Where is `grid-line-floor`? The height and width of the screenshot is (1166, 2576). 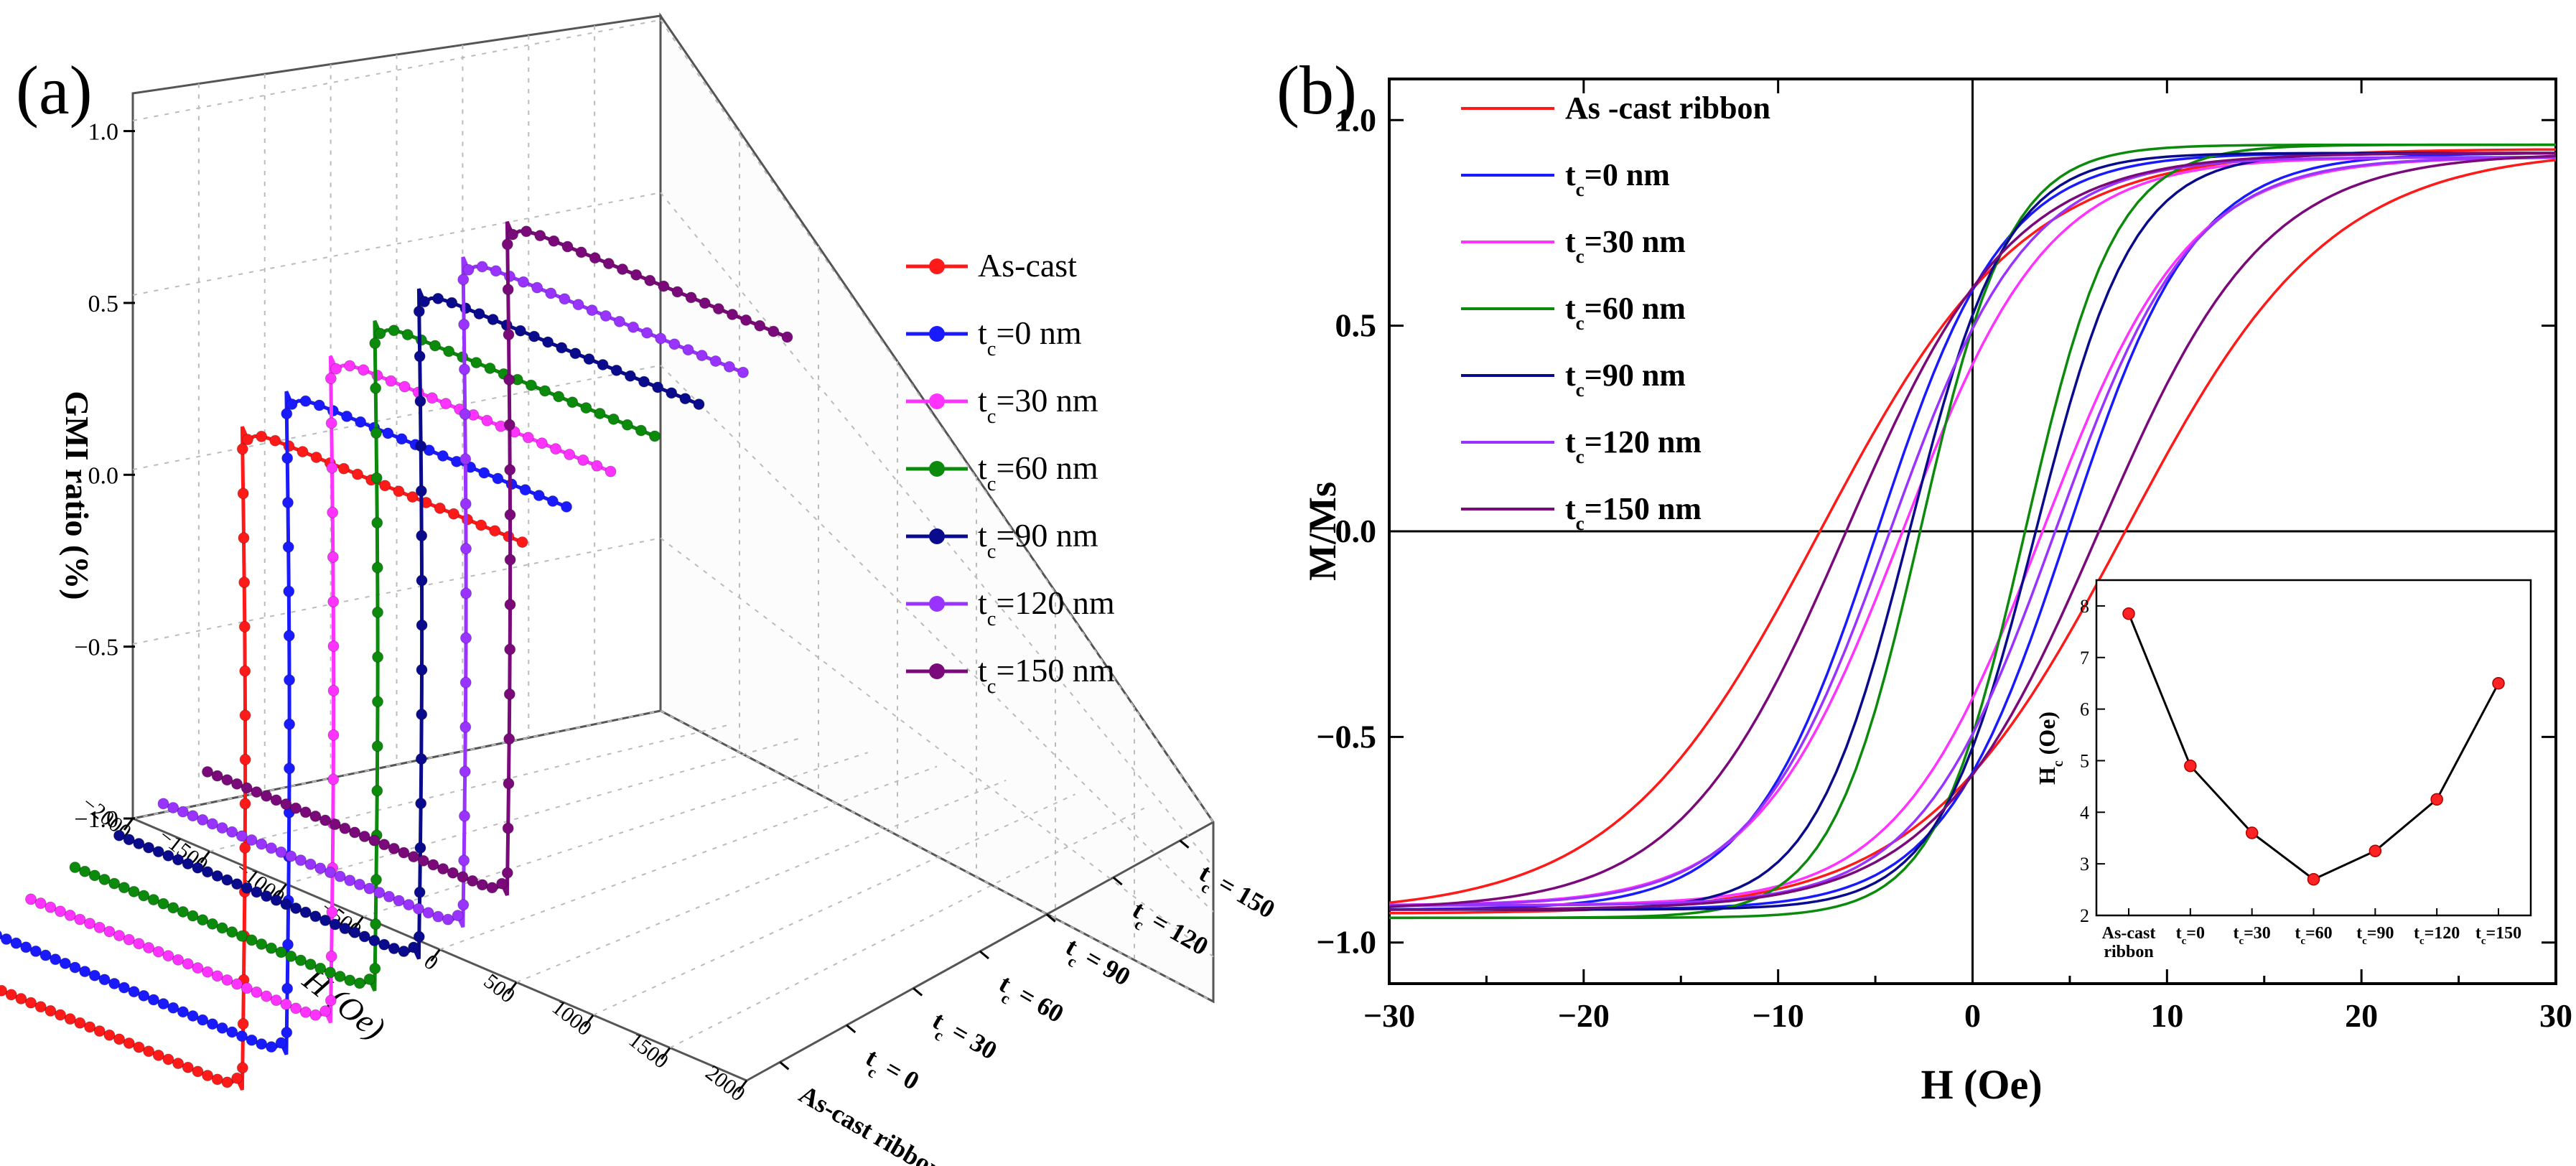 grid-line-floor is located at coordinates (833, 905).